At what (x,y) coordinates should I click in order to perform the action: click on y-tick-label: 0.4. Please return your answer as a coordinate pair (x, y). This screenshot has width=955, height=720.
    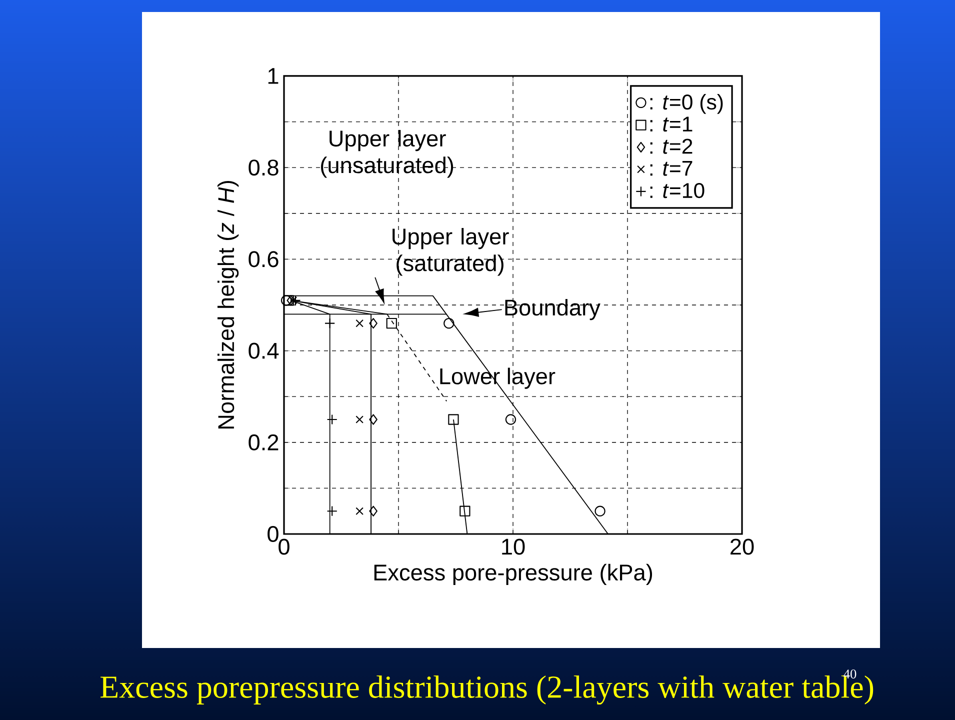
    Looking at the image, I should click on (263, 350).